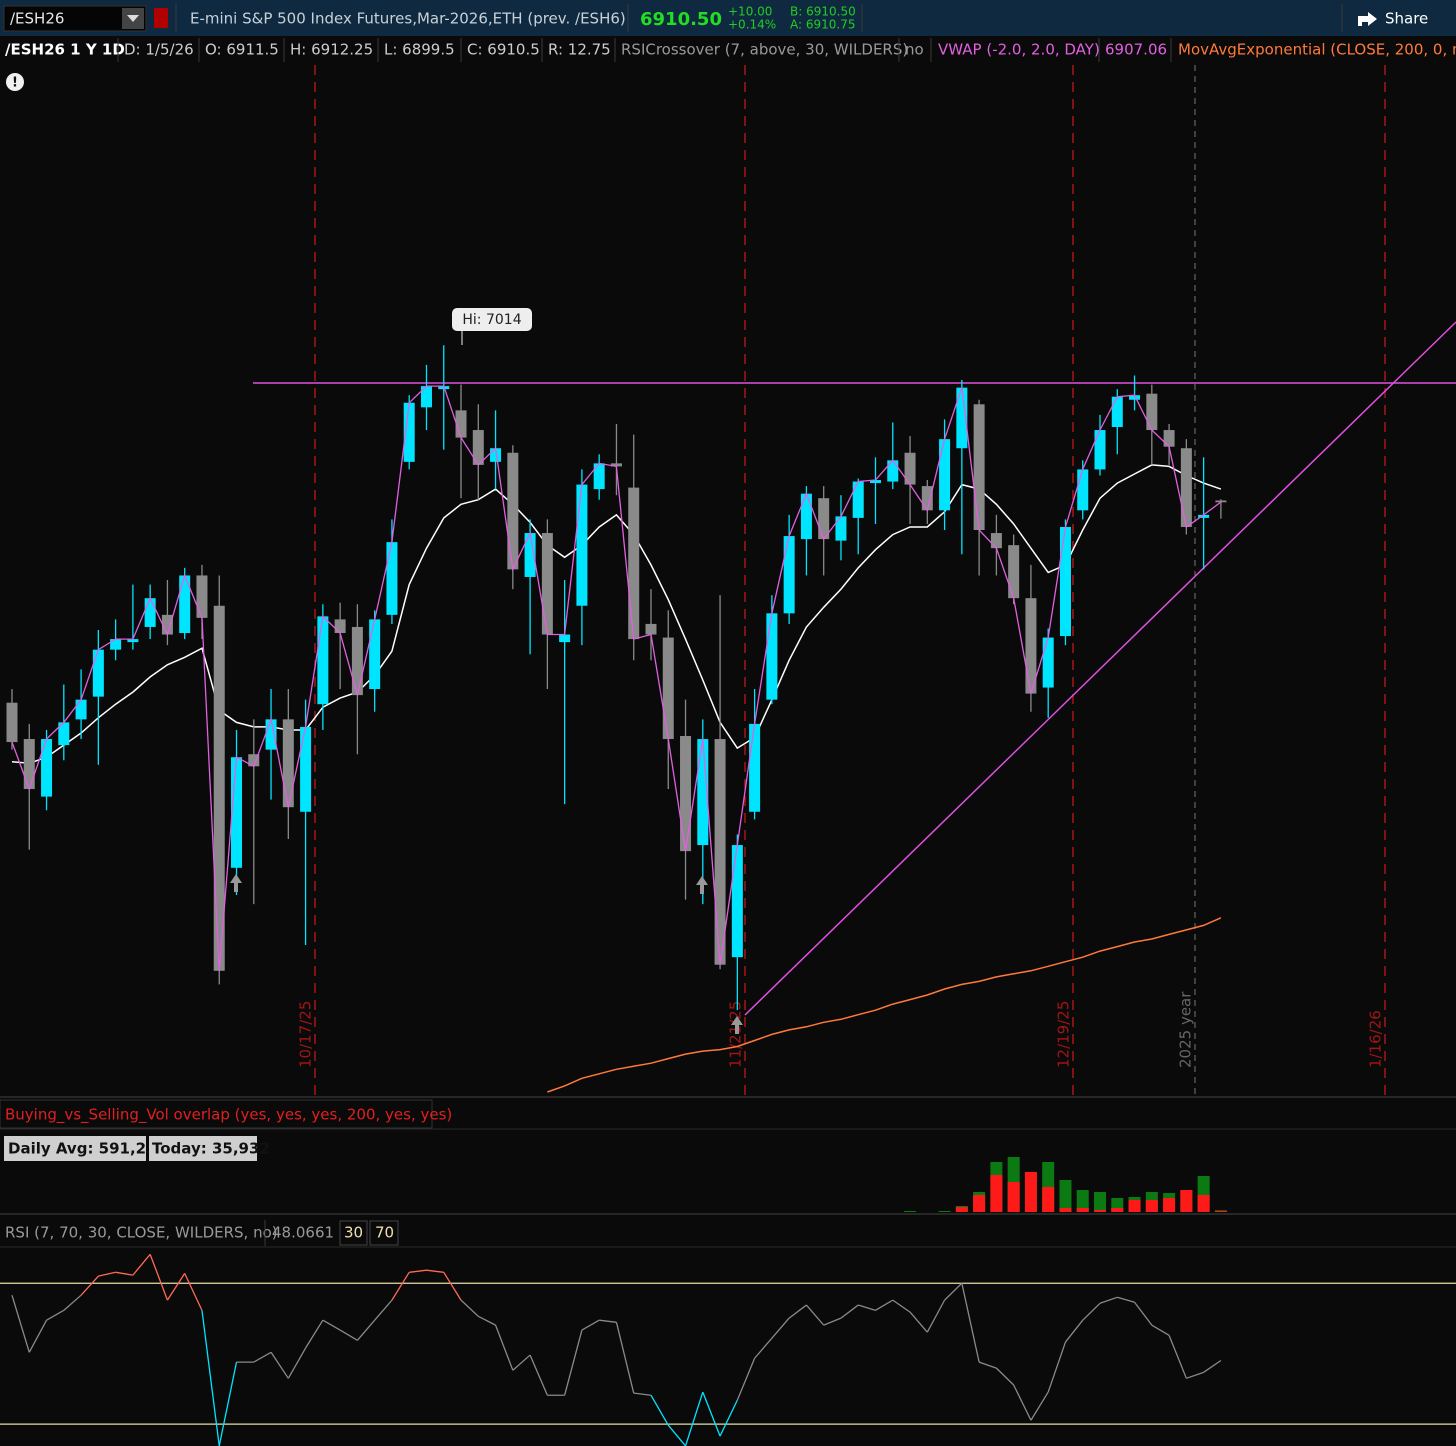 This screenshot has height=1446, width=1456. Describe the element at coordinates (15, 82) in the screenshot. I see `alert-icon` at that location.